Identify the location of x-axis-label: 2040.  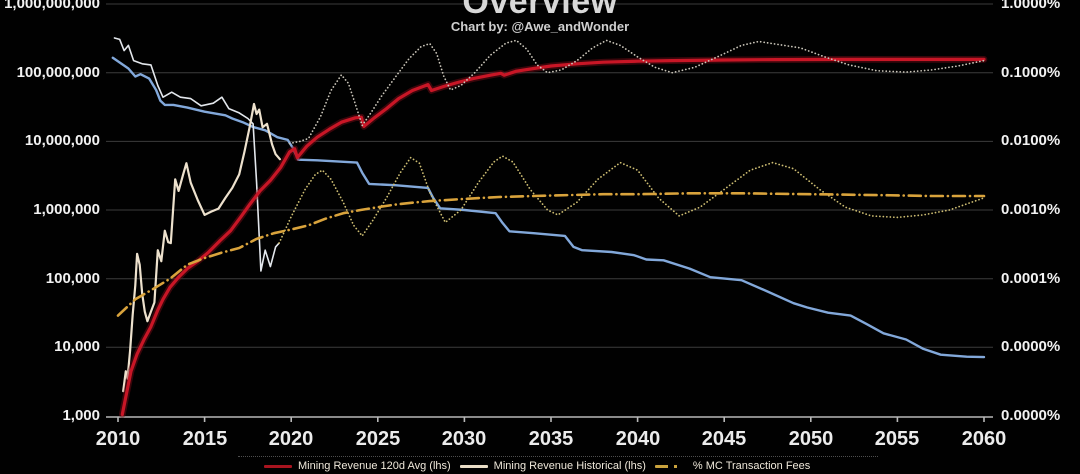
(638, 439).